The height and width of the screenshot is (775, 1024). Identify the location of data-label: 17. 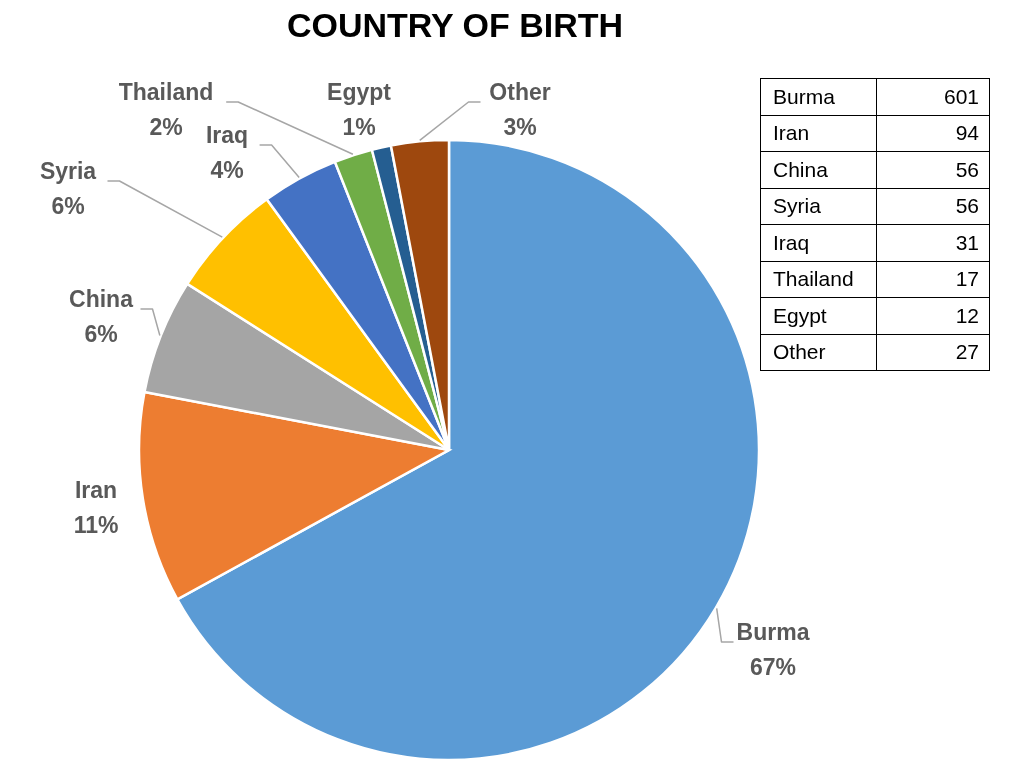
(933, 279).